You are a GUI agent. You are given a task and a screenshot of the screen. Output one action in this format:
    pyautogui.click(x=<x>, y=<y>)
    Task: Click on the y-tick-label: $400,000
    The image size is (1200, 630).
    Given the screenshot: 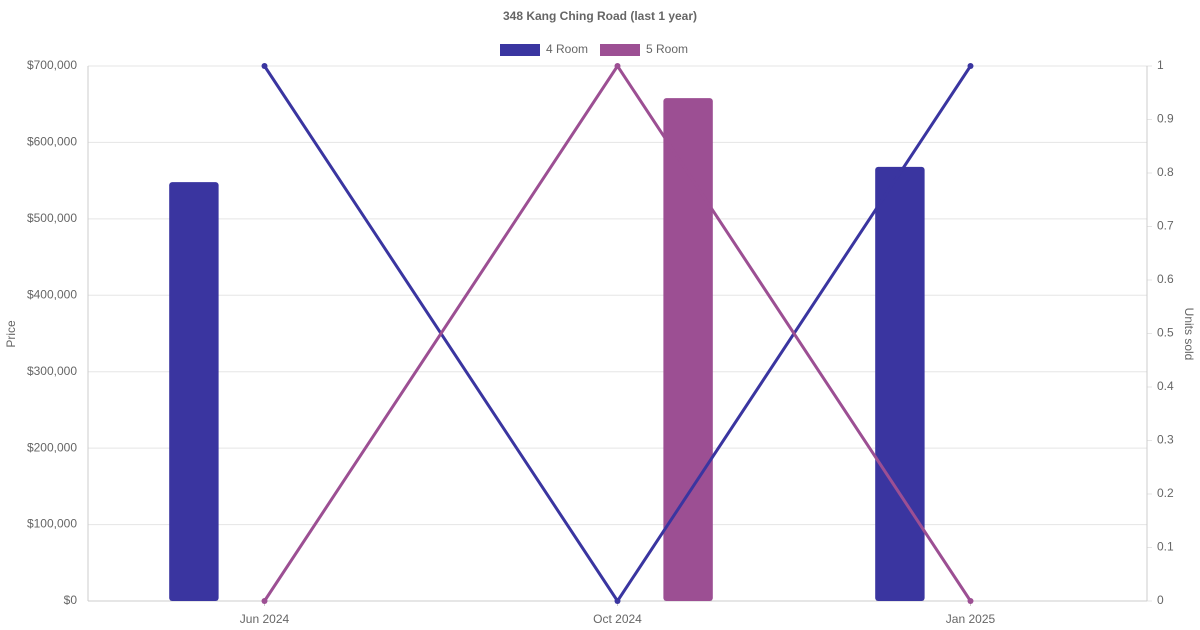 What is the action you would take?
    pyautogui.click(x=52, y=294)
    